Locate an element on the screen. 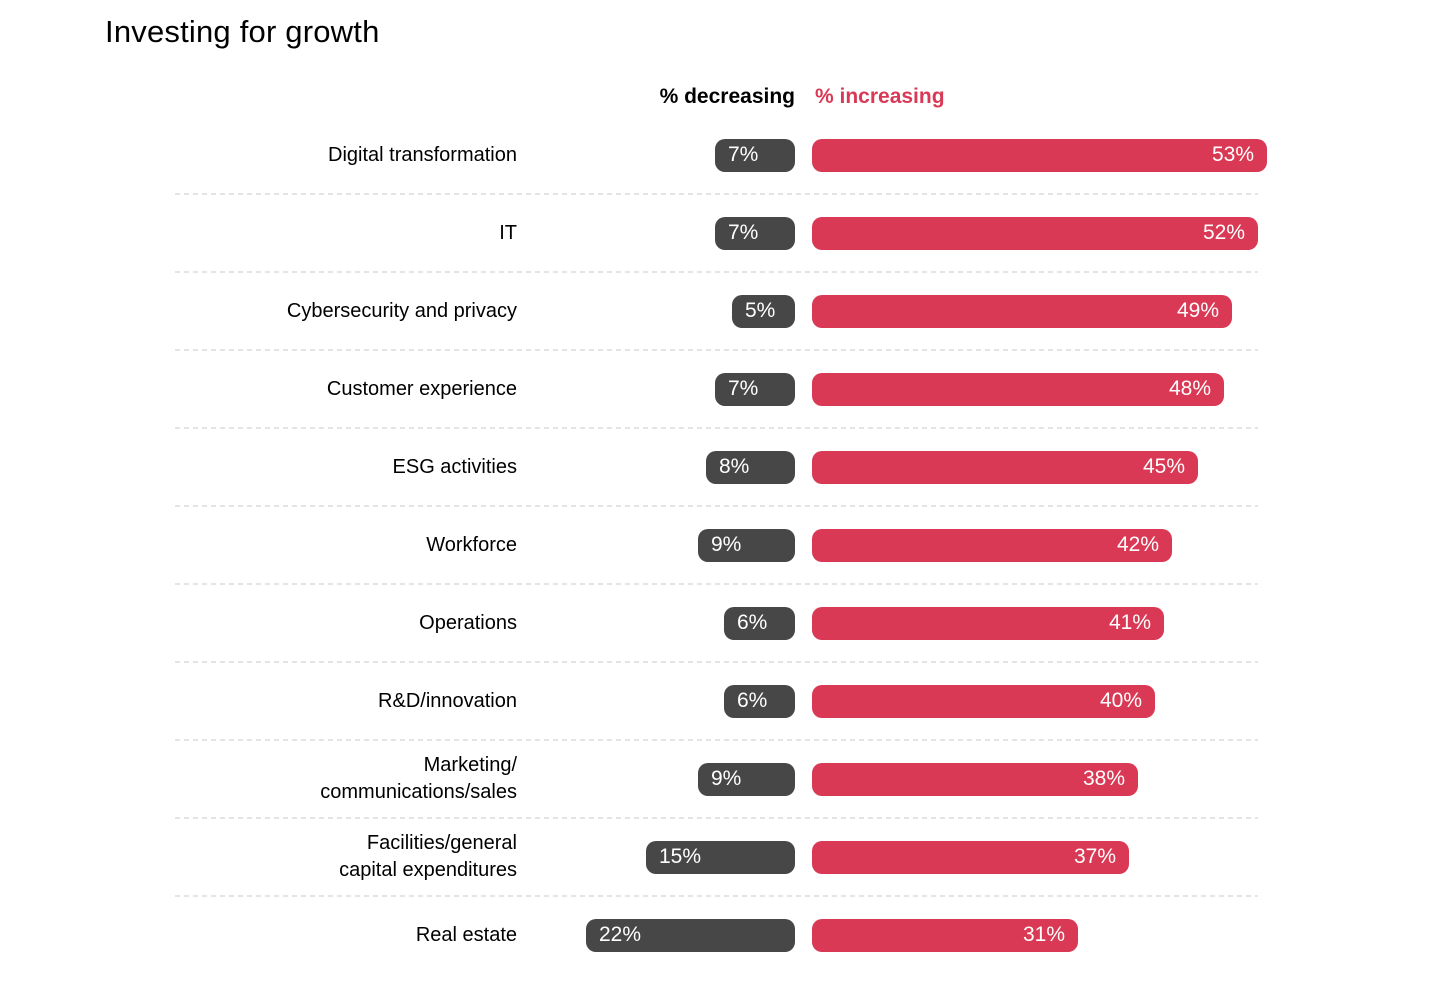 This screenshot has width=1439, height=1001. increasing-bar-zone: 45% is located at coordinates (1125, 467).